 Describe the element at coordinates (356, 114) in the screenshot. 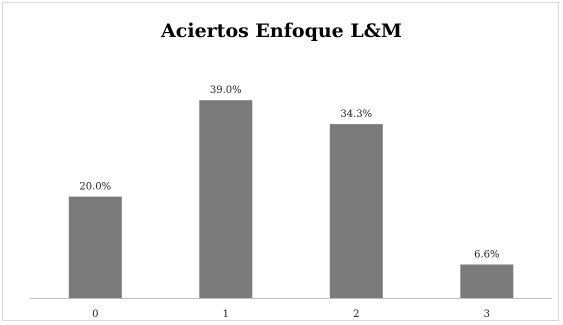

I see `data-label-2: 34.3%` at that location.